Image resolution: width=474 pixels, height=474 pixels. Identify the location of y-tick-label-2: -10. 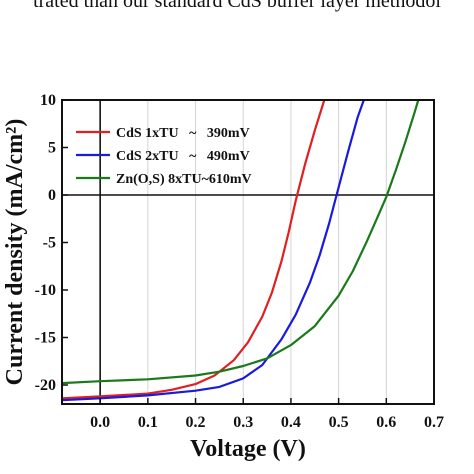
(45, 290).